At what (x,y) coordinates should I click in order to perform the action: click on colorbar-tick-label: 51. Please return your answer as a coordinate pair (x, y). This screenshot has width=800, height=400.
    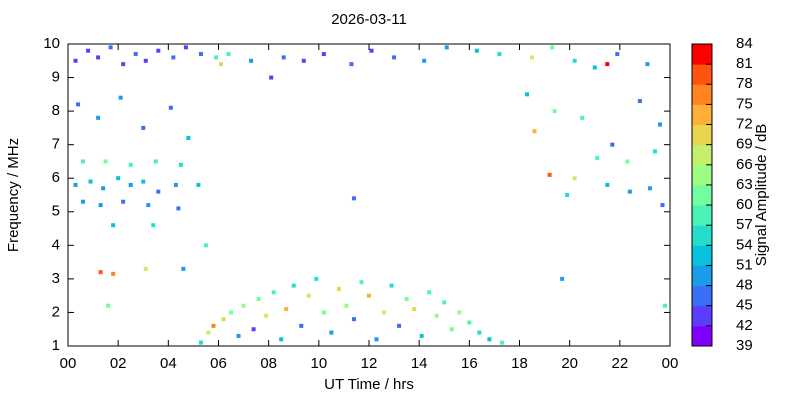
    Looking at the image, I should click on (744, 264).